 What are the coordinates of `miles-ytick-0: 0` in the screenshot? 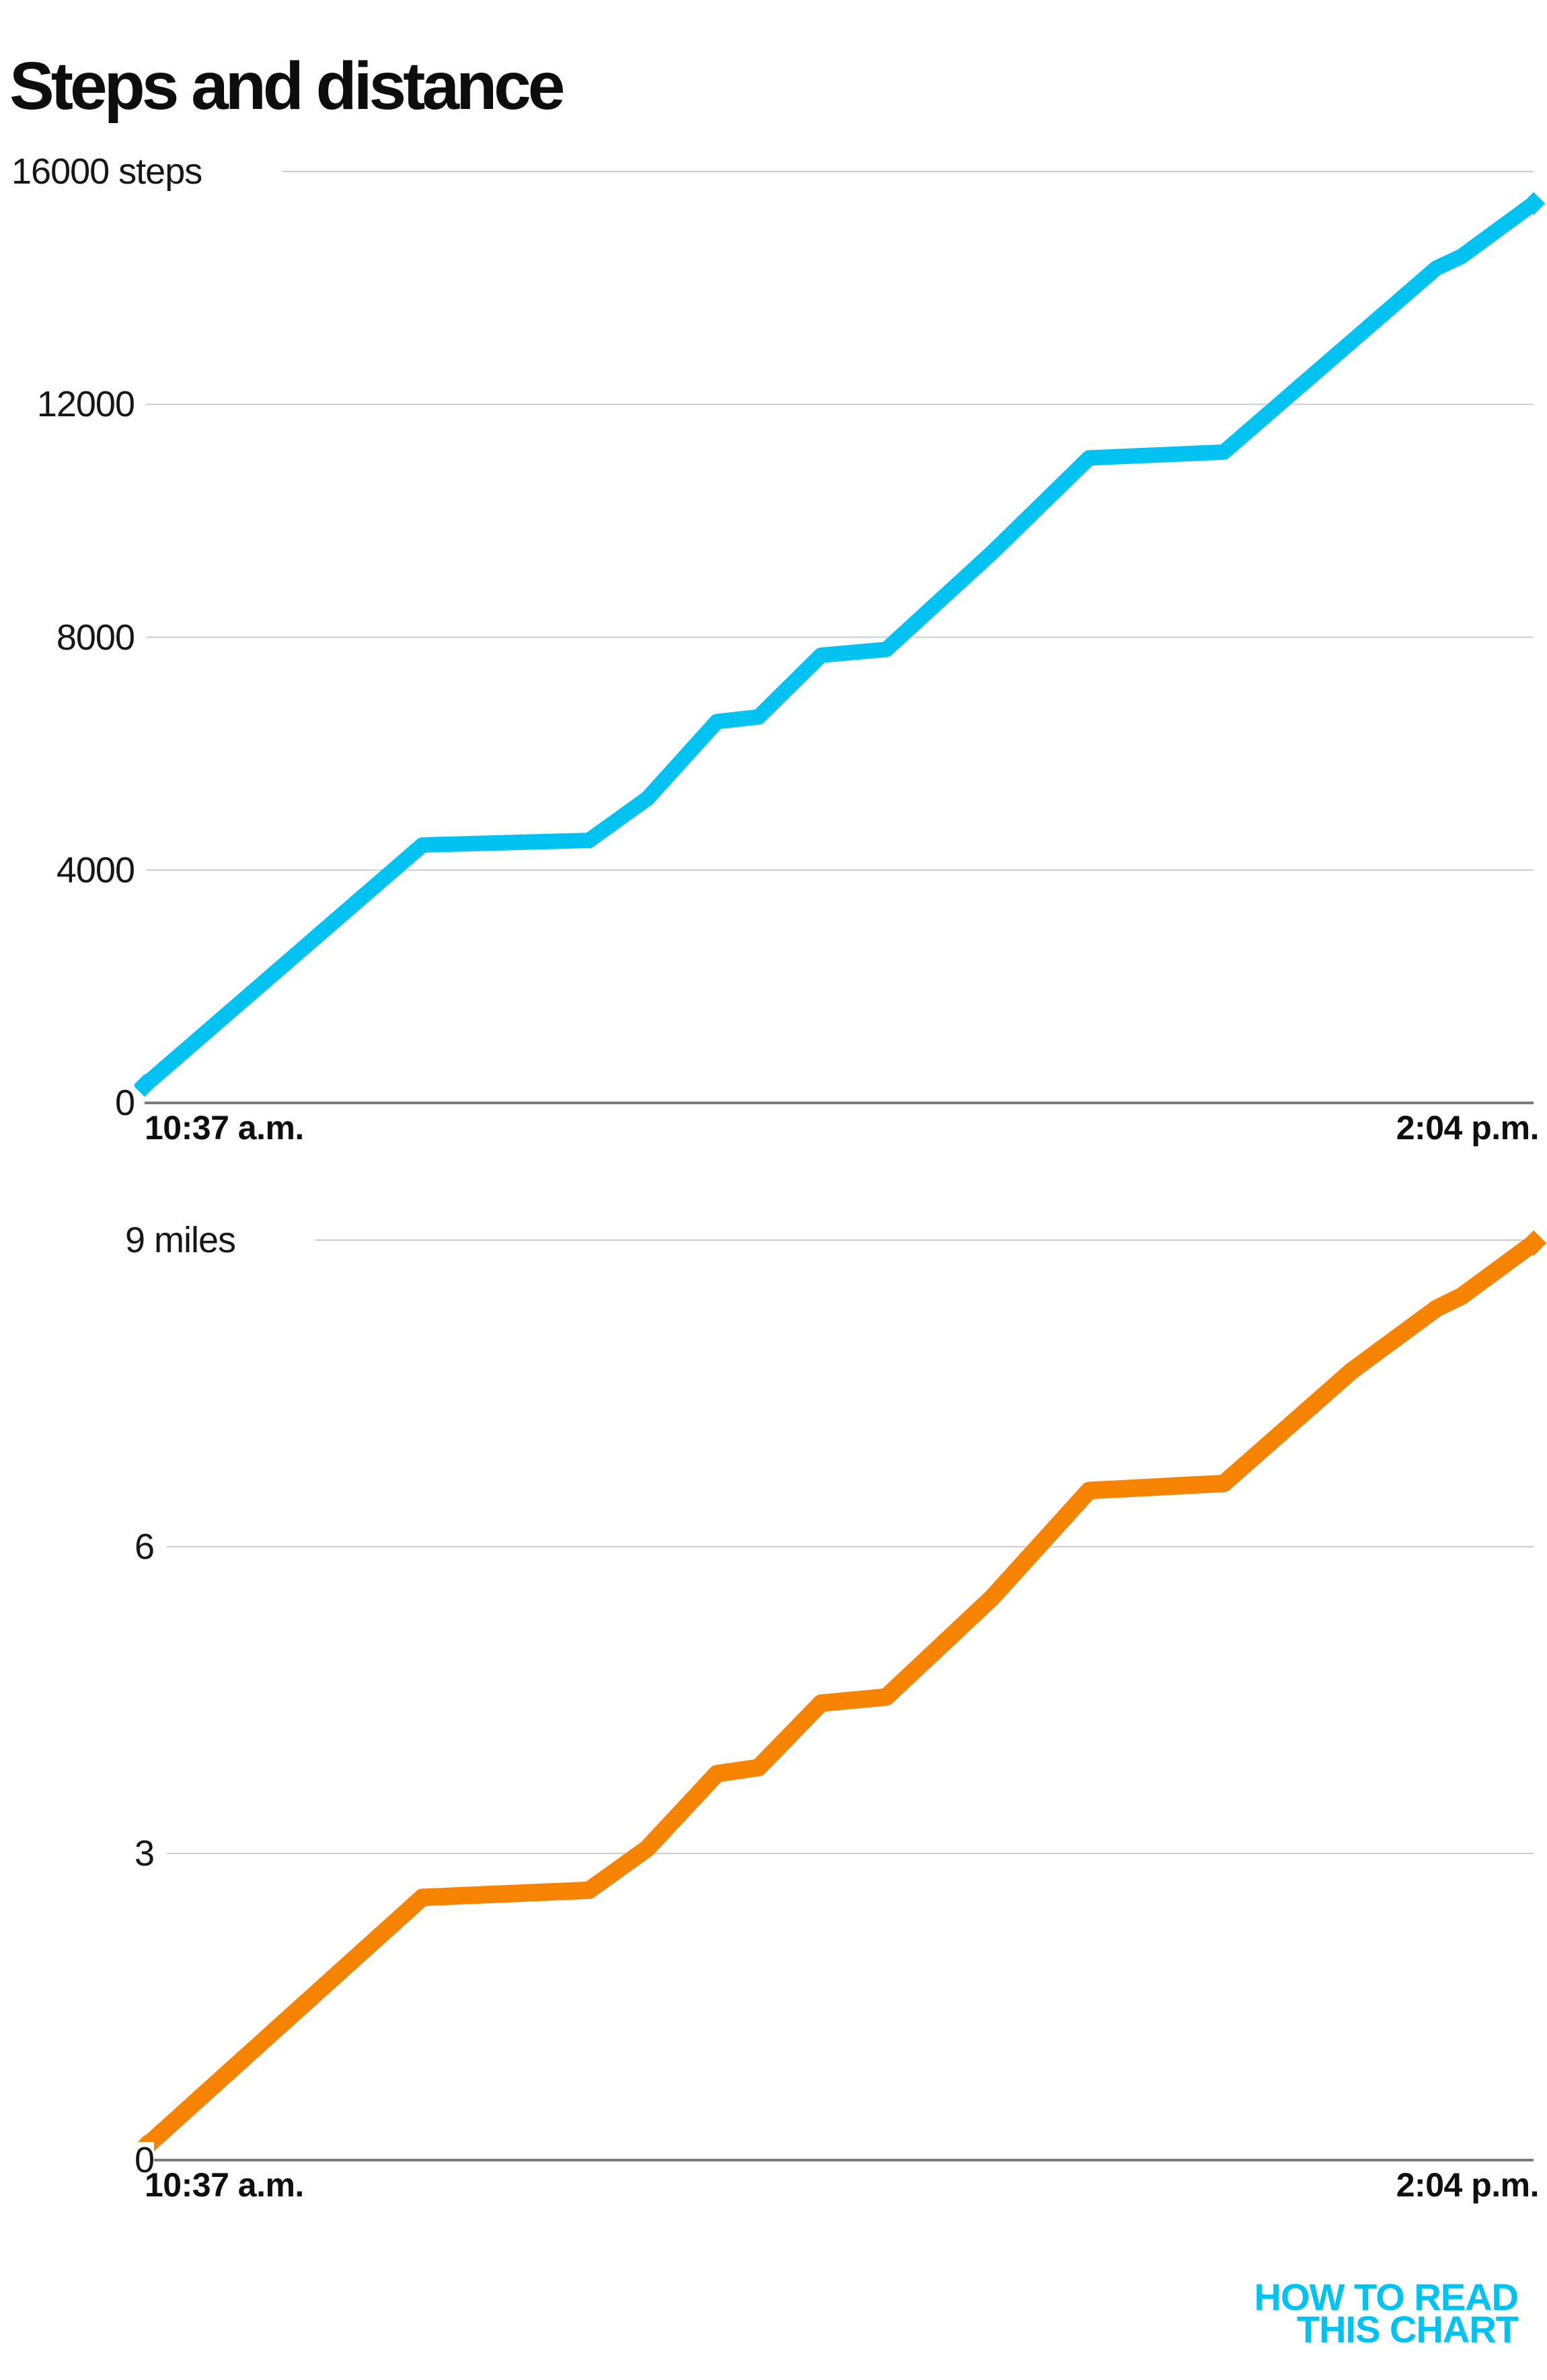 It's located at (78, 2160).